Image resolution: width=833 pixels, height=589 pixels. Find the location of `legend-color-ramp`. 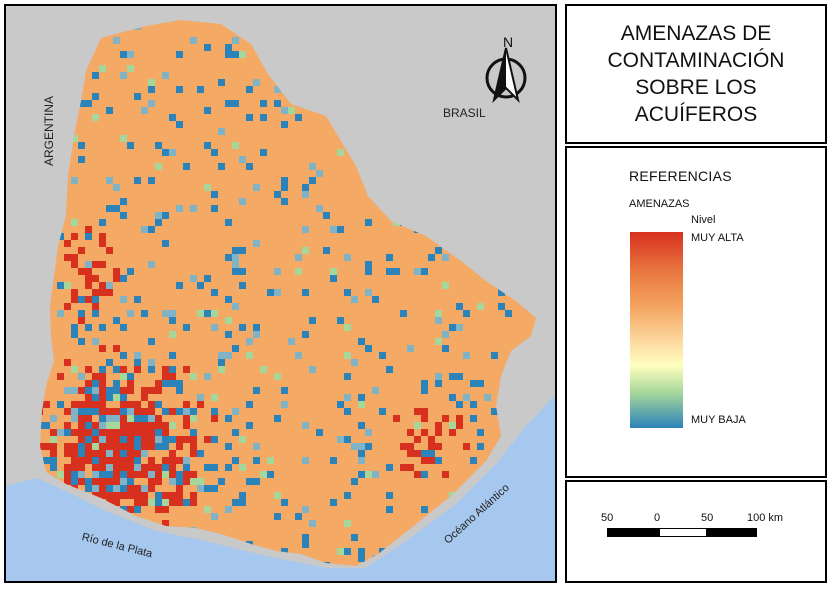

legend-color-ramp is located at coordinates (656, 330).